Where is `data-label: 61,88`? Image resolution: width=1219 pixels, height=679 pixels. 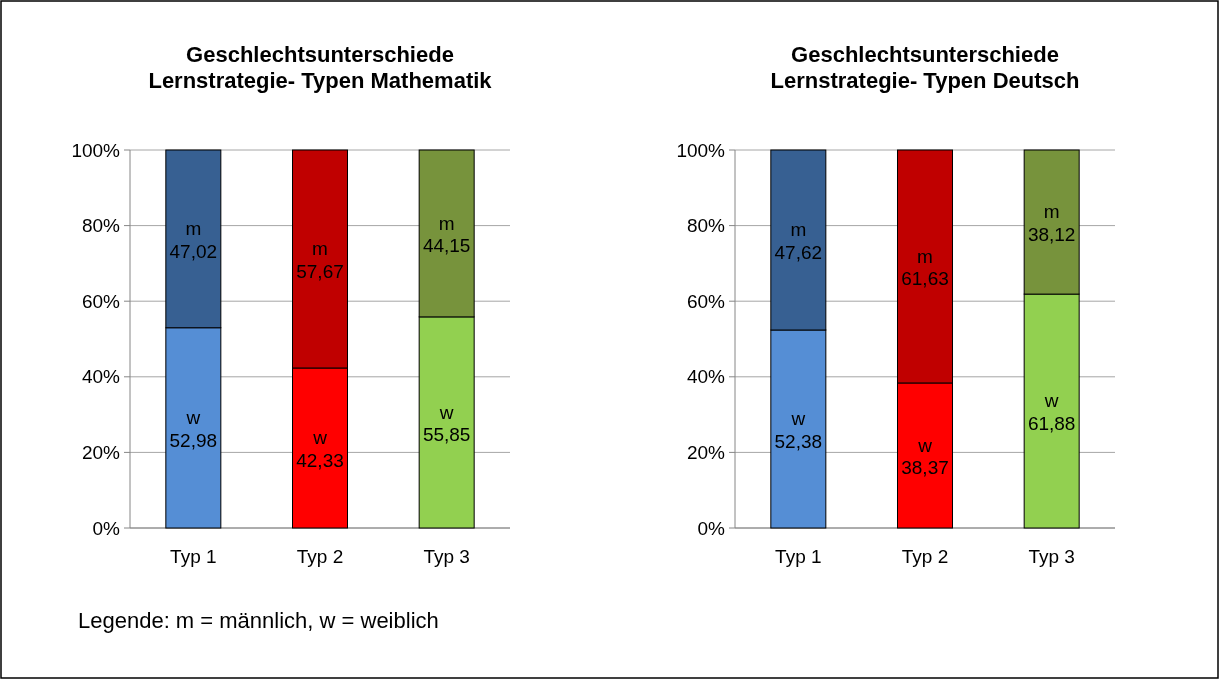
data-label: 61,88 is located at coordinates (1051, 424).